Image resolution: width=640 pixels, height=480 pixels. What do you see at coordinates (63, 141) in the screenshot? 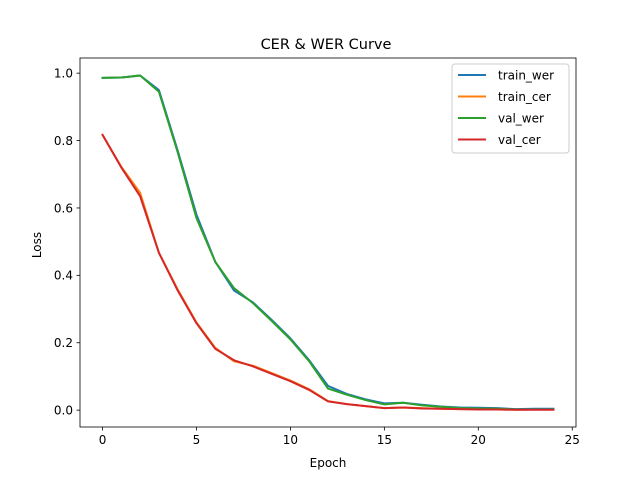
I see `y-tick-label: 0.8` at bounding box center [63, 141].